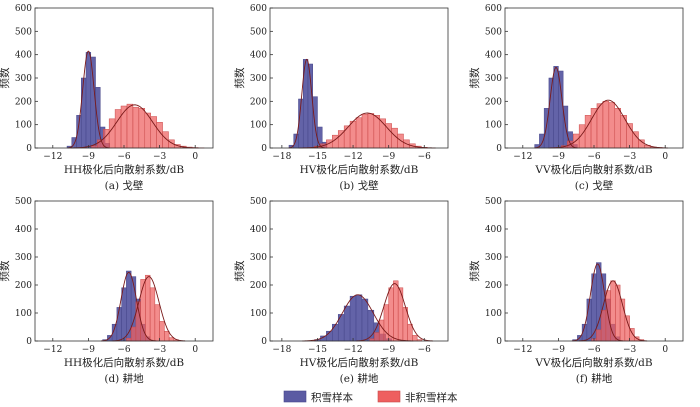  What do you see at coordinates (281, 157) in the screenshot?
I see `x-tick-label: −18` at bounding box center [281, 157].